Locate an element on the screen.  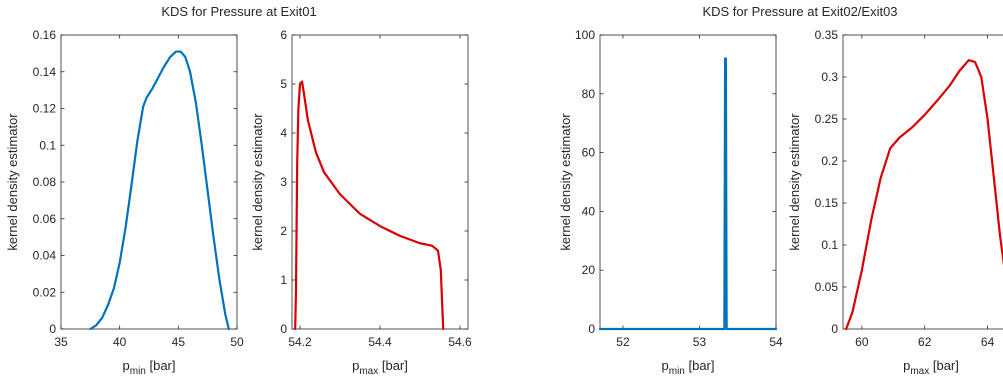
y-tick-label: 0.2 is located at coordinates (829, 161).